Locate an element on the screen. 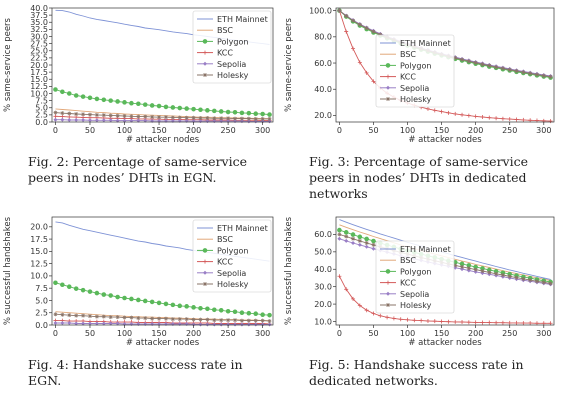 This screenshot has width=562, height=407. legend-label: KCC is located at coordinates (225, 262).